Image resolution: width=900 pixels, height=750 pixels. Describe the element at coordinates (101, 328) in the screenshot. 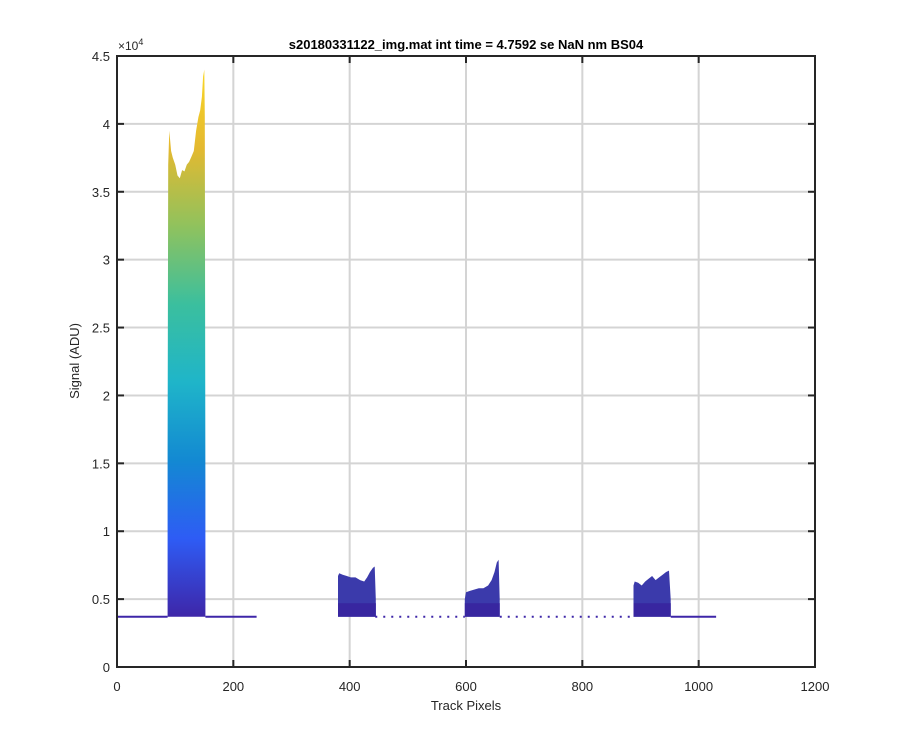

I see `y-tick-label: 2.5` at that location.